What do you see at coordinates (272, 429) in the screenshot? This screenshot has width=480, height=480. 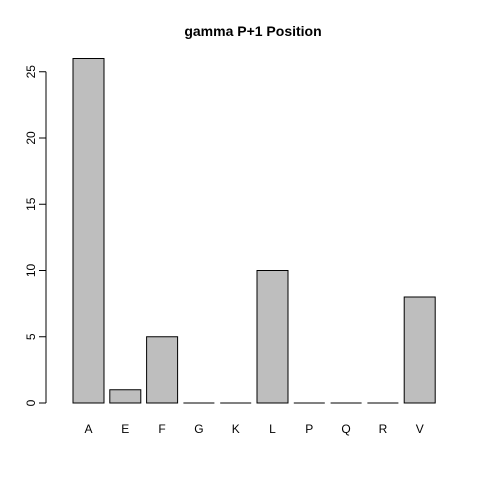 I see `x-tick-label: L` at bounding box center [272, 429].